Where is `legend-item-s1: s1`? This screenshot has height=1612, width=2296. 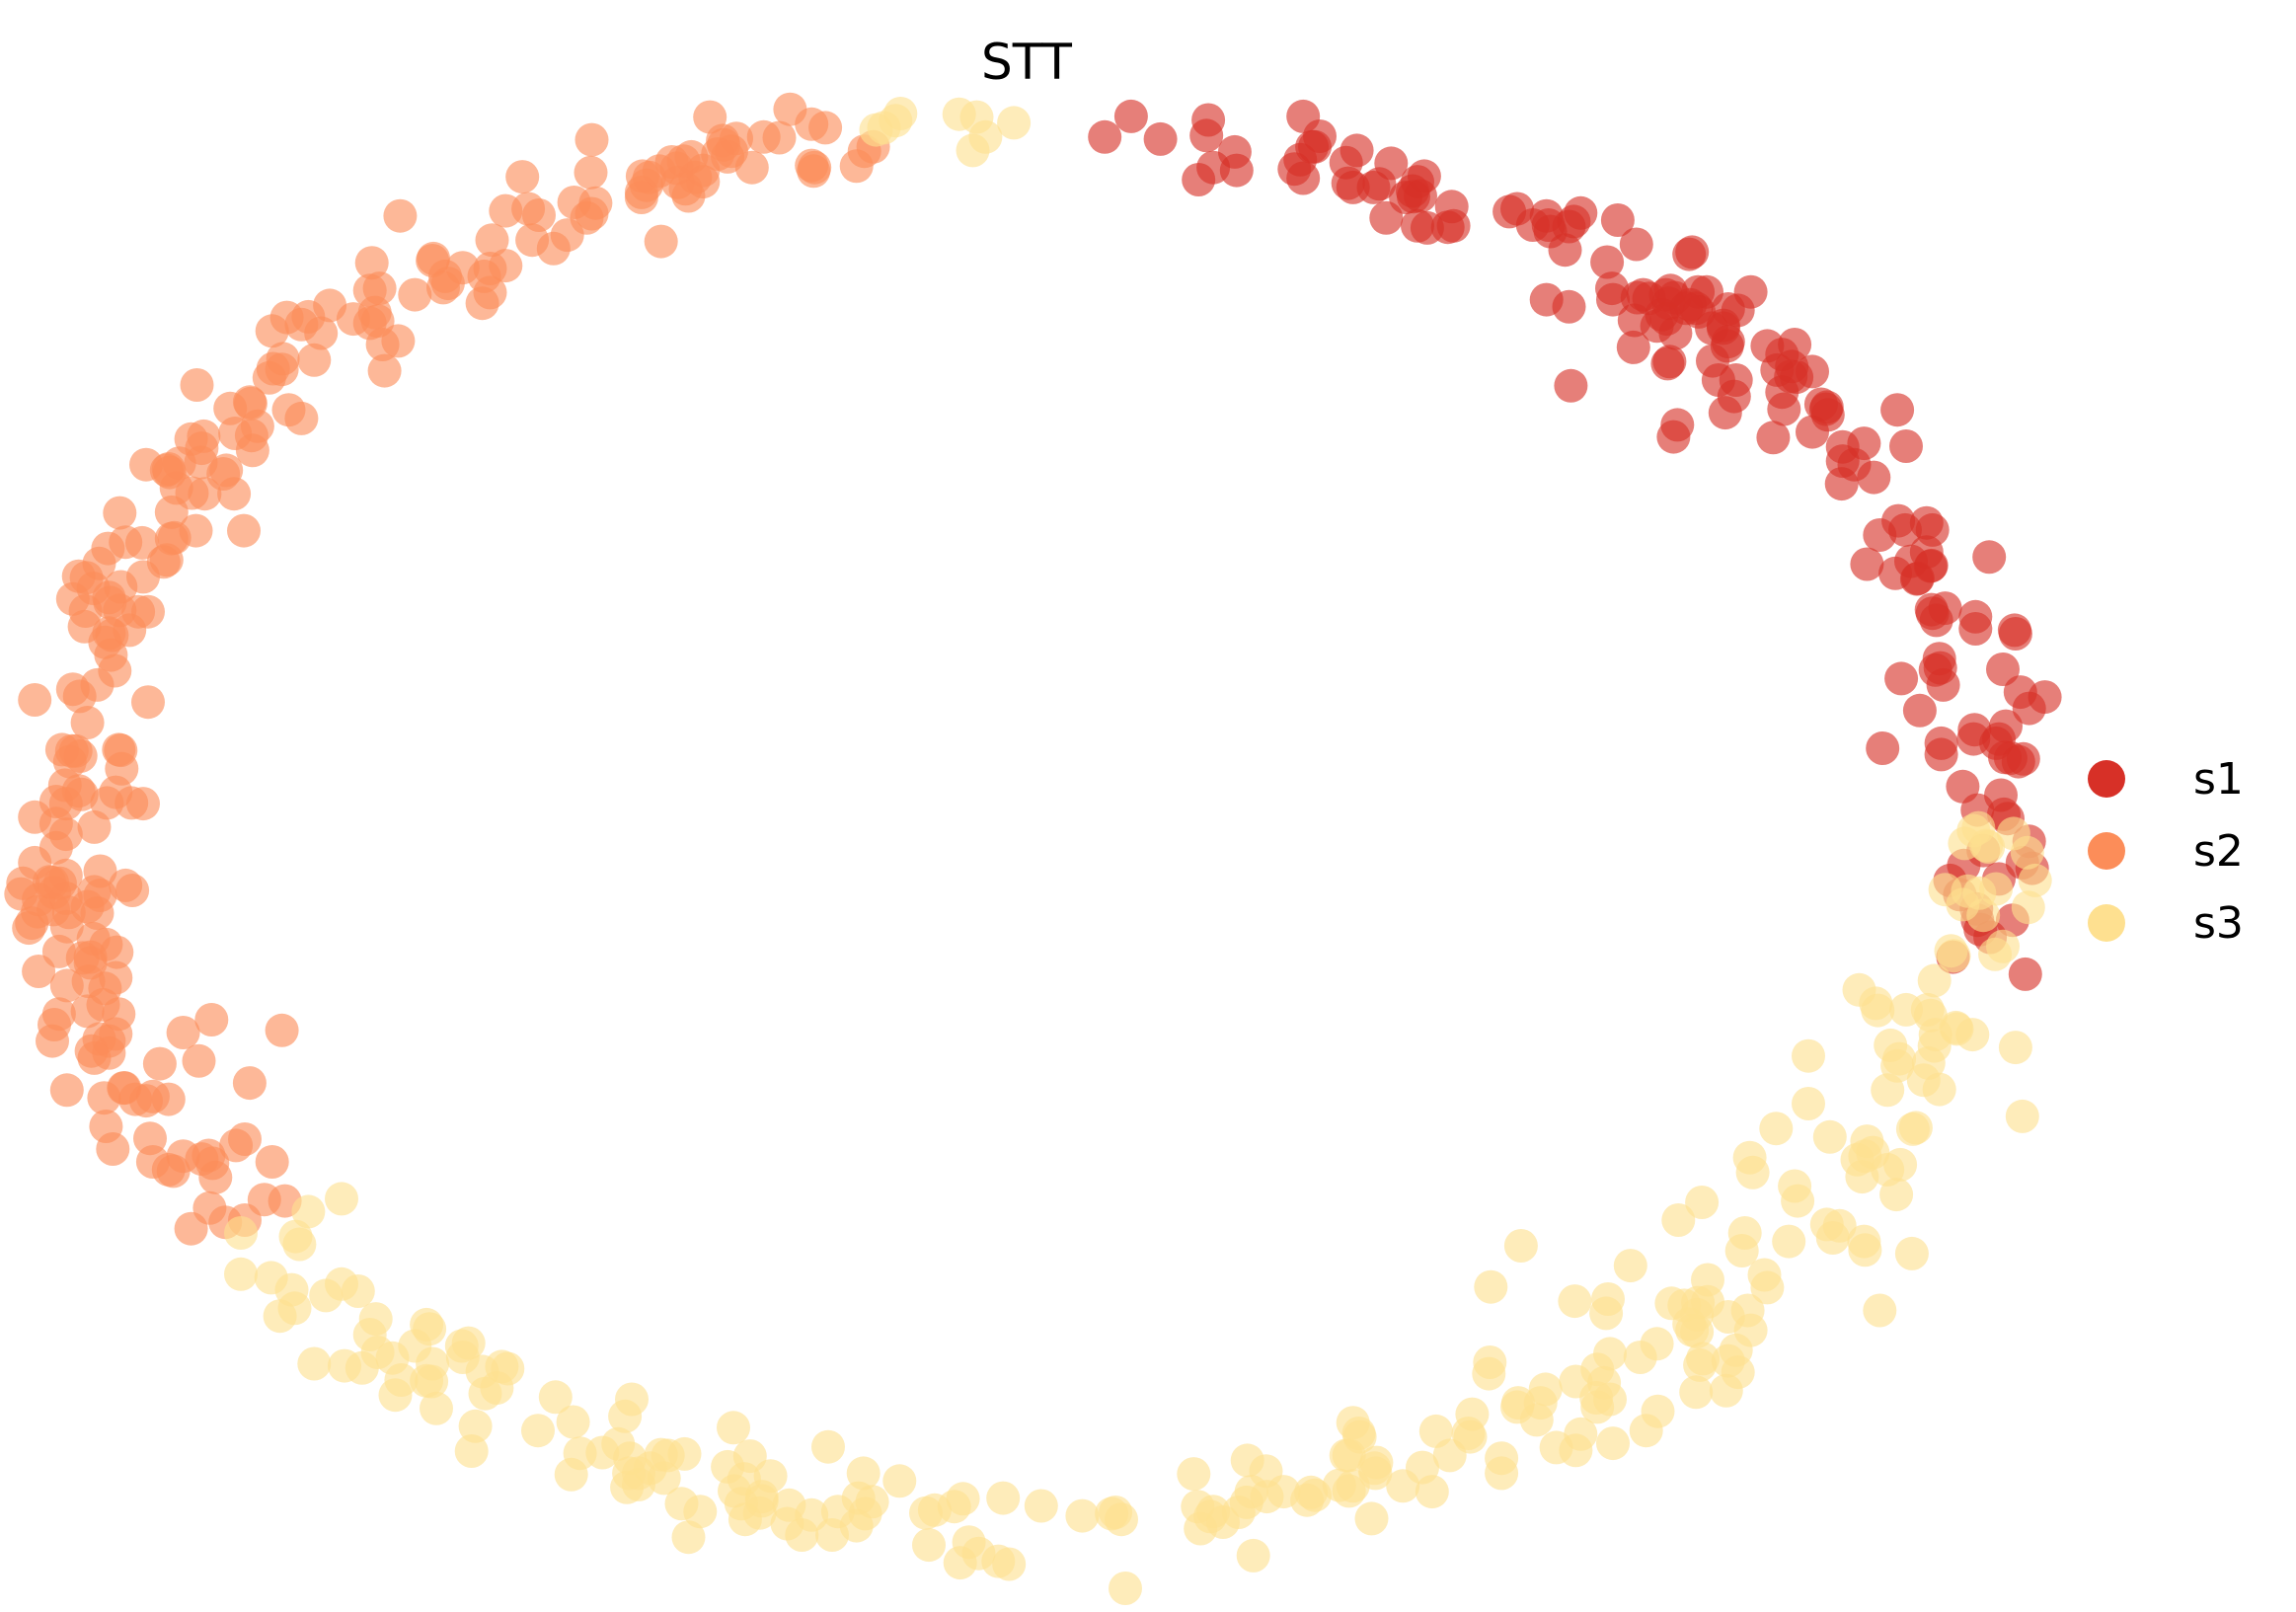 legend-item-s1: s1 is located at coordinates (2166, 780).